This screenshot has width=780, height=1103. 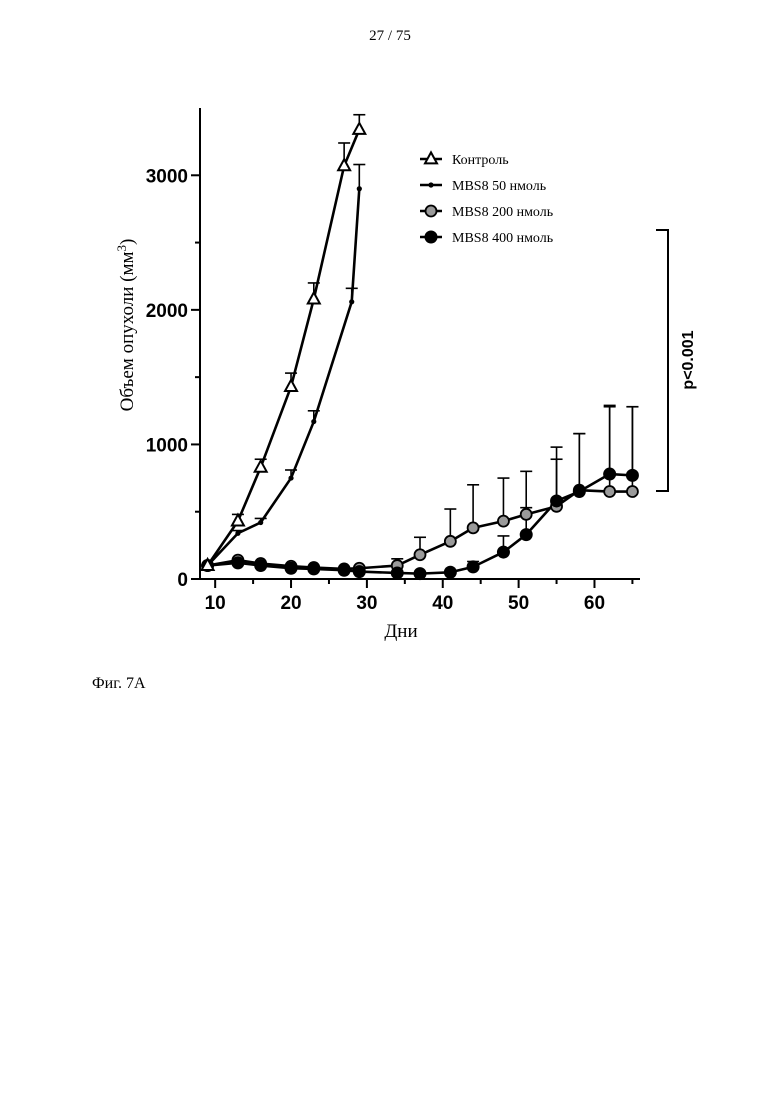 What do you see at coordinates (499, 186) in the screenshot?
I see `legend-label-2: MBS8 50 нмоль` at bounding box center [499, 186].